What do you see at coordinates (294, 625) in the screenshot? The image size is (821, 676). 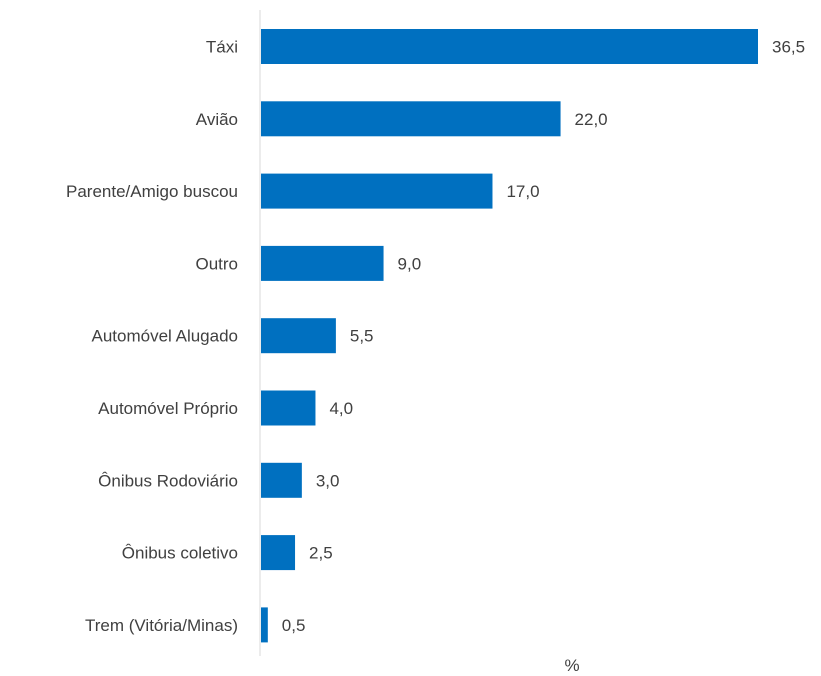 I see `value-label: 0,5` at bounding box center [294, 625].